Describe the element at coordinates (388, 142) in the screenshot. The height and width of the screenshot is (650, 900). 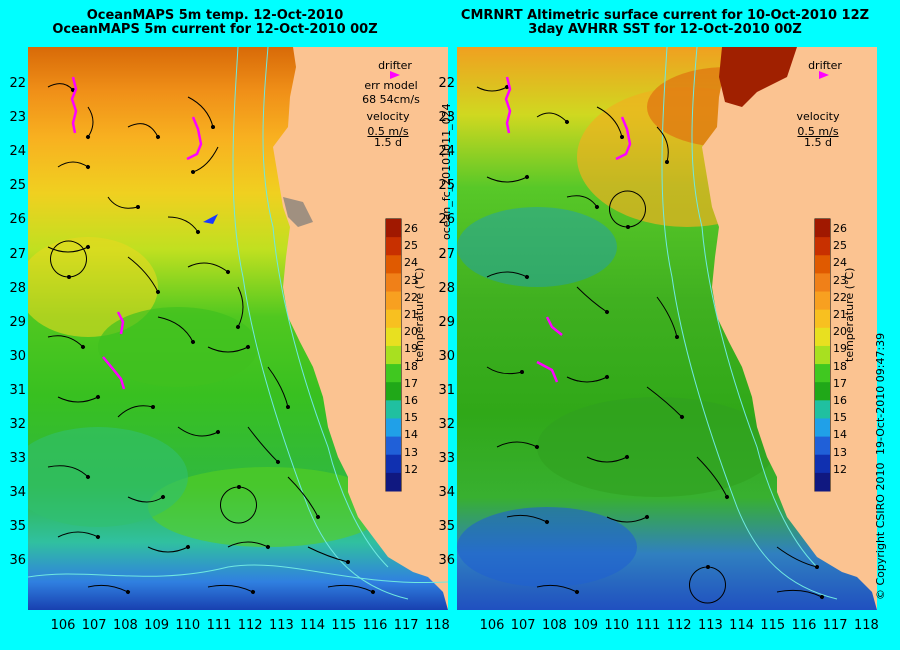
I see `left-legend-duration: 1.5 d` at that location.